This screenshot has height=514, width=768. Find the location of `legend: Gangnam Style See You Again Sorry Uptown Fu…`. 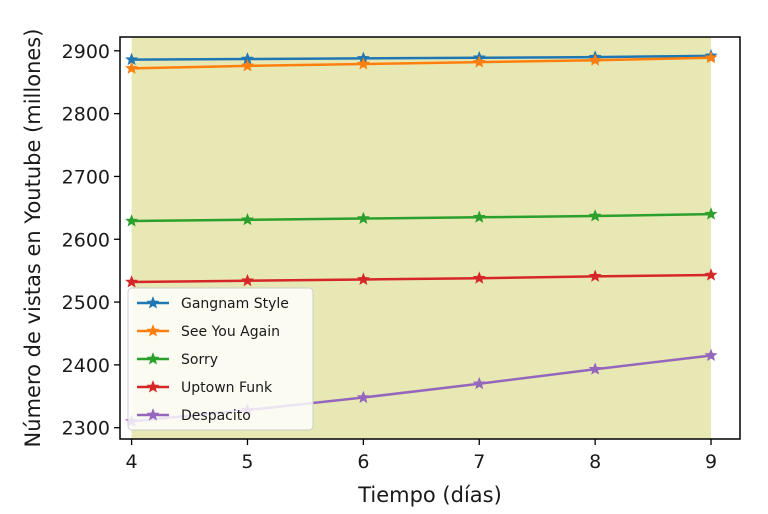

legend: Gangnam Style See You Again Sorry Uptown Fu… is located at coordinates (220, 359).